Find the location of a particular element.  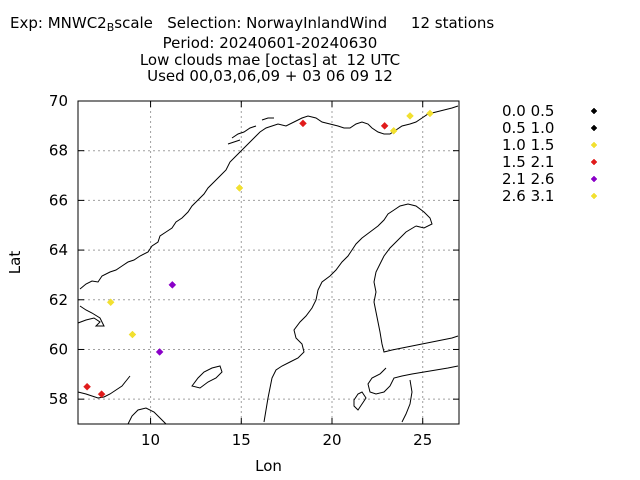

y-tick-label: 62 is located at coordinates (58, 300).